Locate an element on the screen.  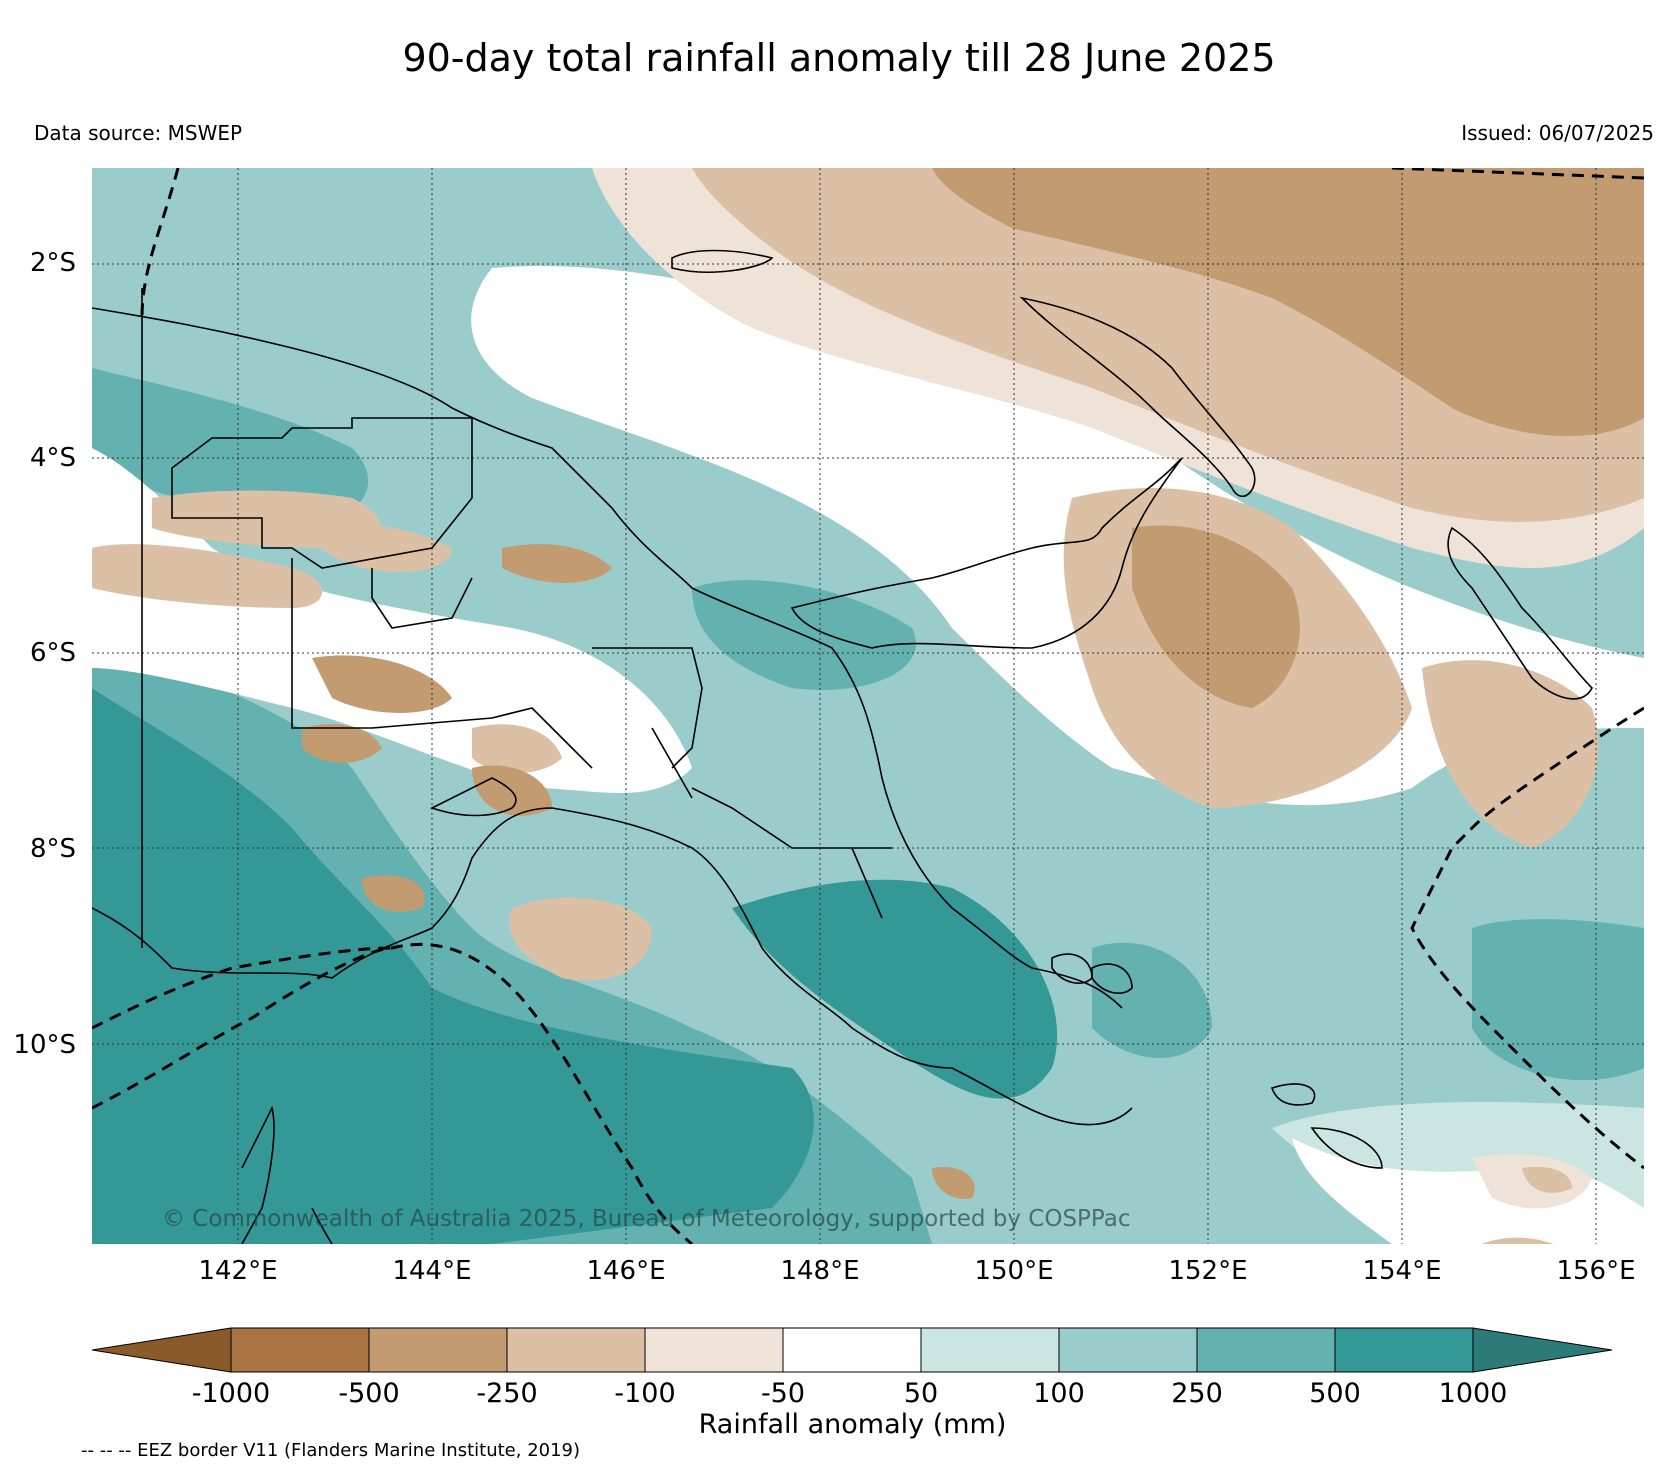
colorbar-tick: -250 is located at coordinates (507, 1393).